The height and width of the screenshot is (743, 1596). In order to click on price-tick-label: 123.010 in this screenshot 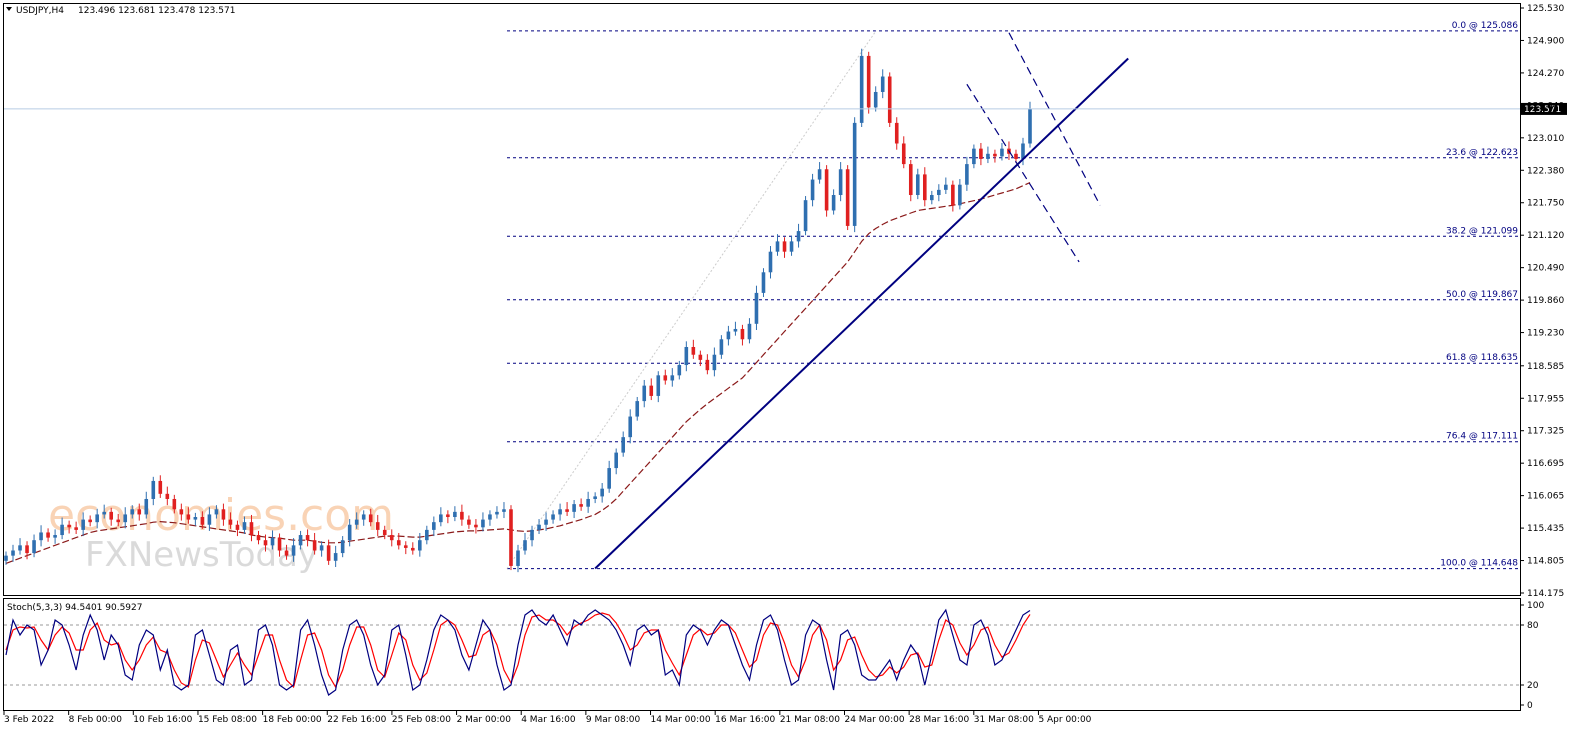, I will do `click(1545, 139)`.